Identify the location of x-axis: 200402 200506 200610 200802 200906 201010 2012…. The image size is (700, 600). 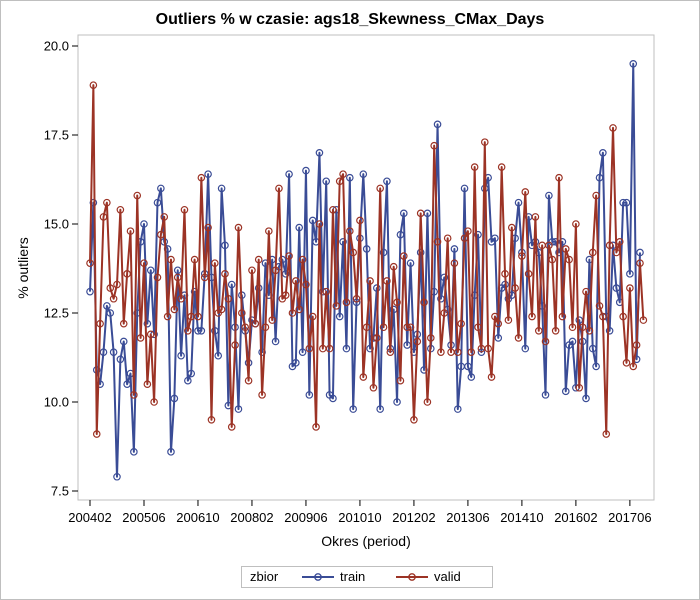
(360, 512).